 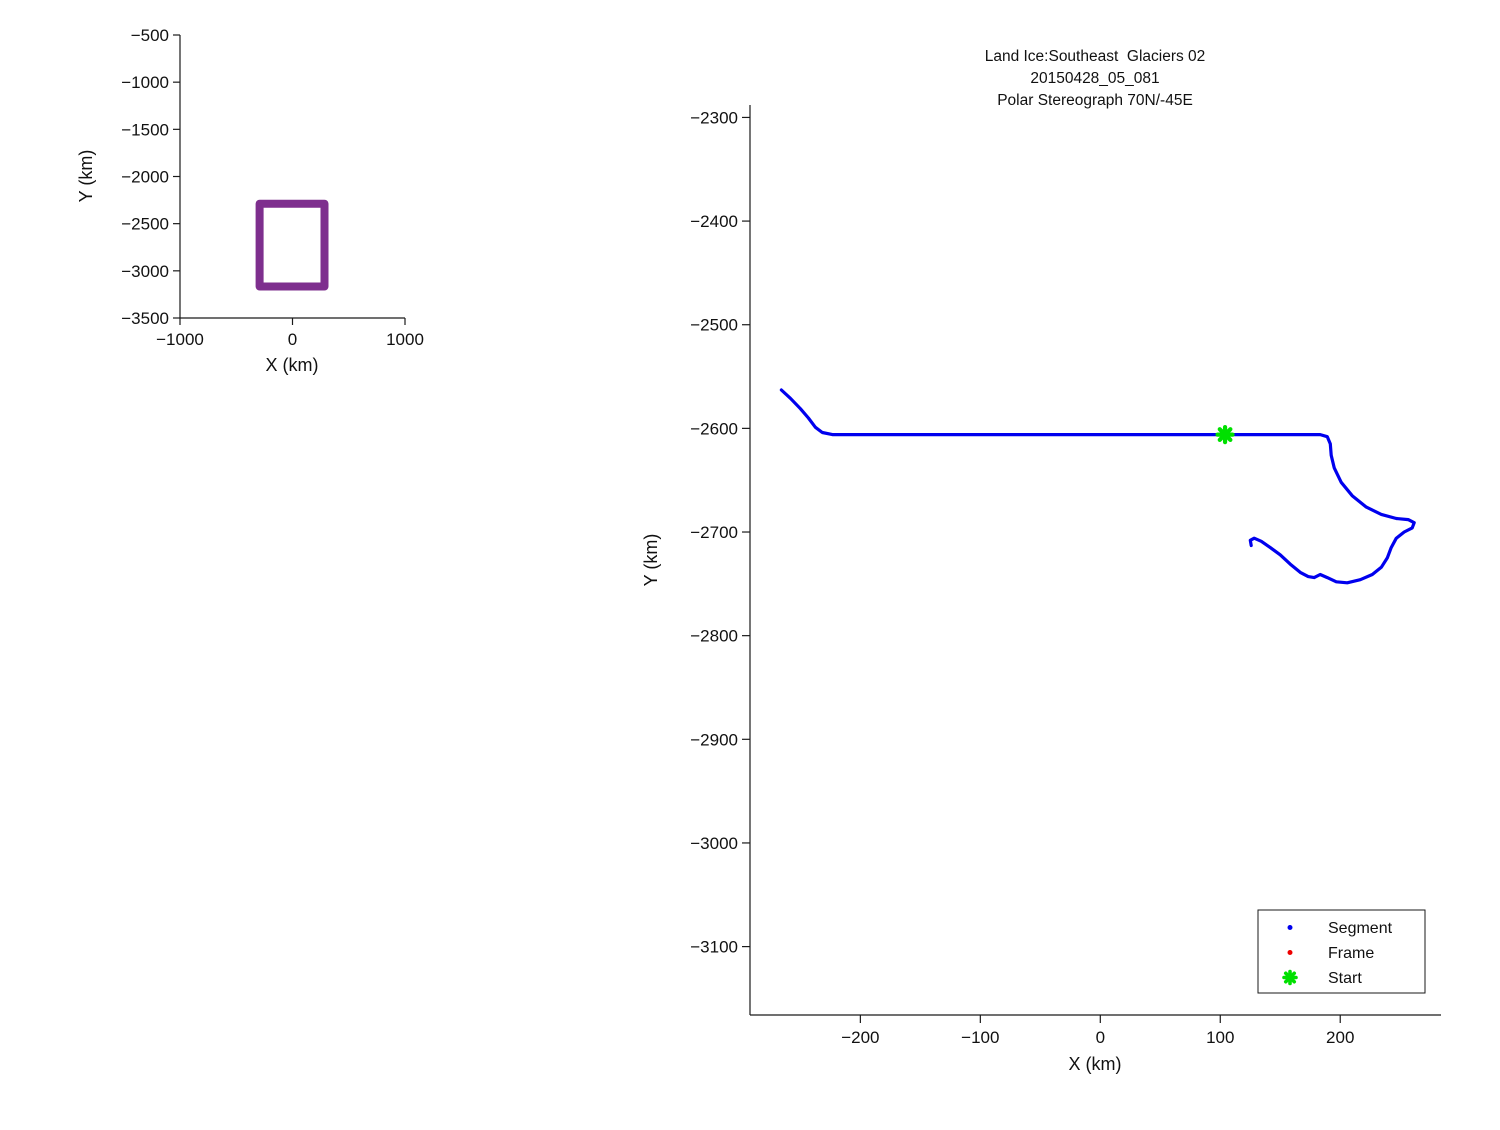 What do you see at coordinates (714, 221) in the screenshot?
I see `y-tick-label: −2400` at bounding box center [714, 221].